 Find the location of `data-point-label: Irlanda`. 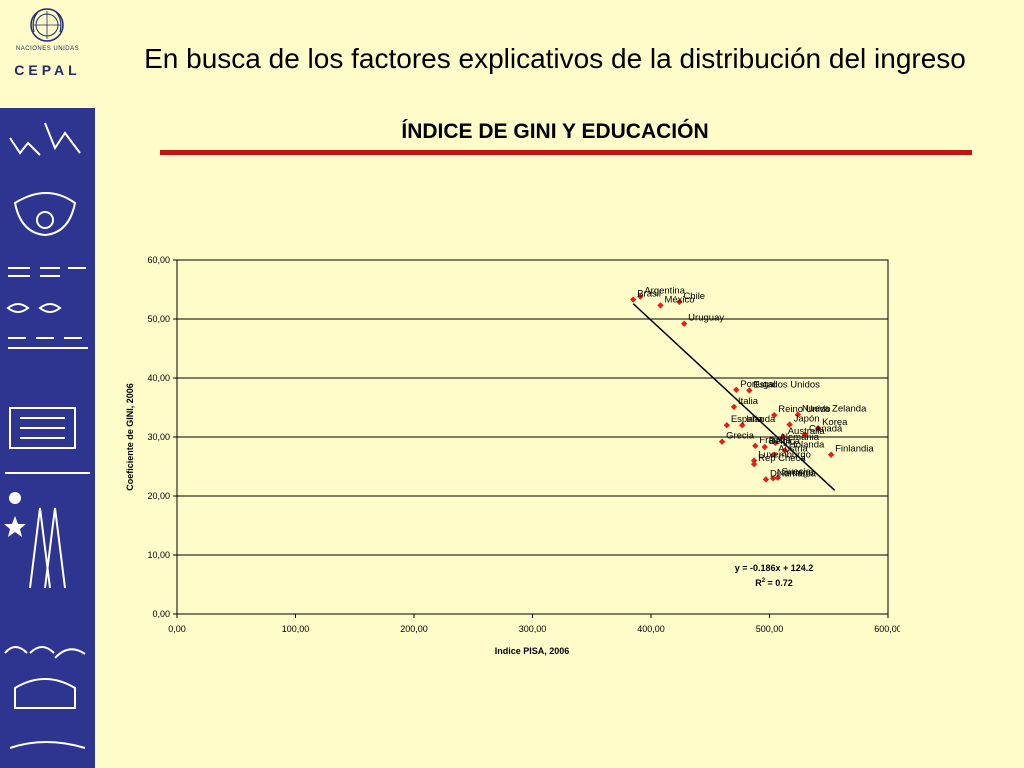

data-point-label: Irlanda is located at coordinates (761, 419).